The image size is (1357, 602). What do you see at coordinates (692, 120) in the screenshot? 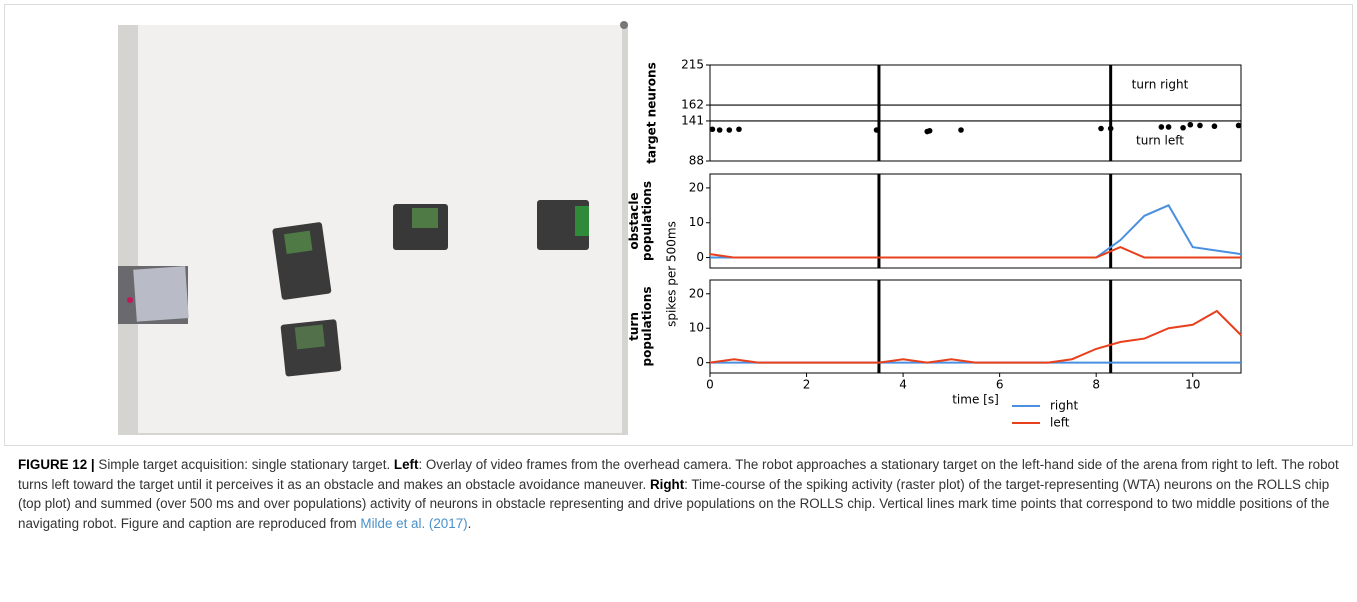
I see `y-tick-label: 141` at bounding box center [692, 120].